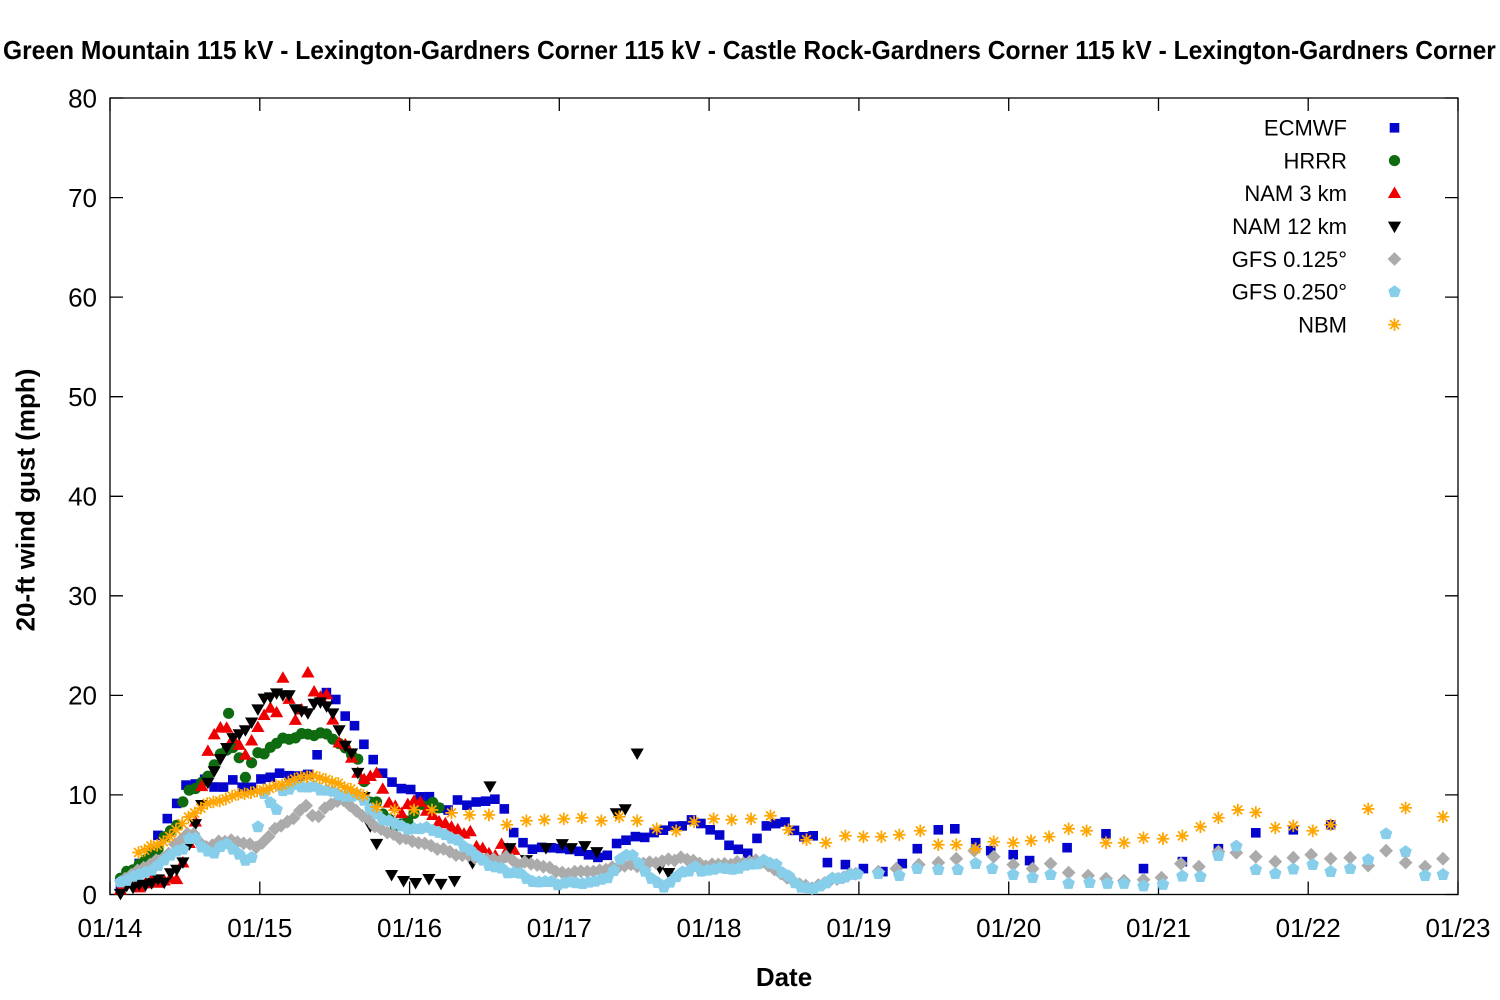 Image resolution: width=1500 pixels, height=1000 pixels. What do you see at coordinates (82, 497) in the screenshot?
I see `svg-text: 40` at bounding box center [82, 497].